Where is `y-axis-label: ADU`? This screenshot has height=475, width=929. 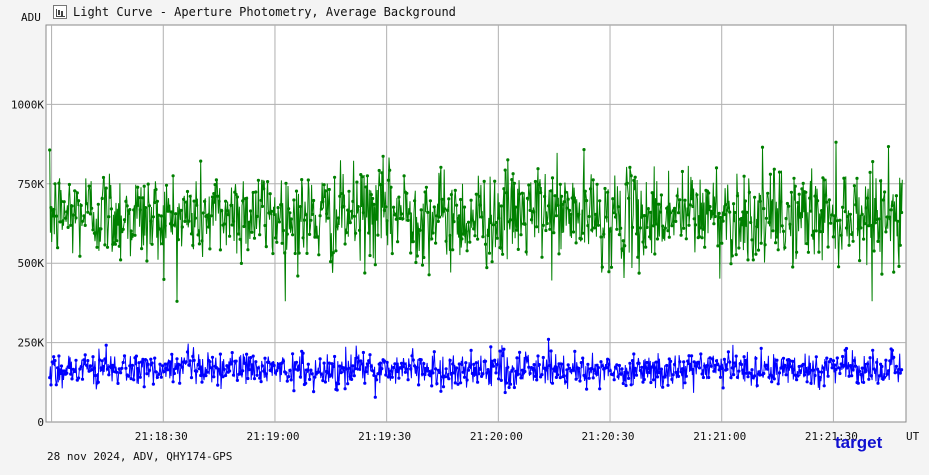 y-axis-label: ADU is located at coordinates (31, 17).